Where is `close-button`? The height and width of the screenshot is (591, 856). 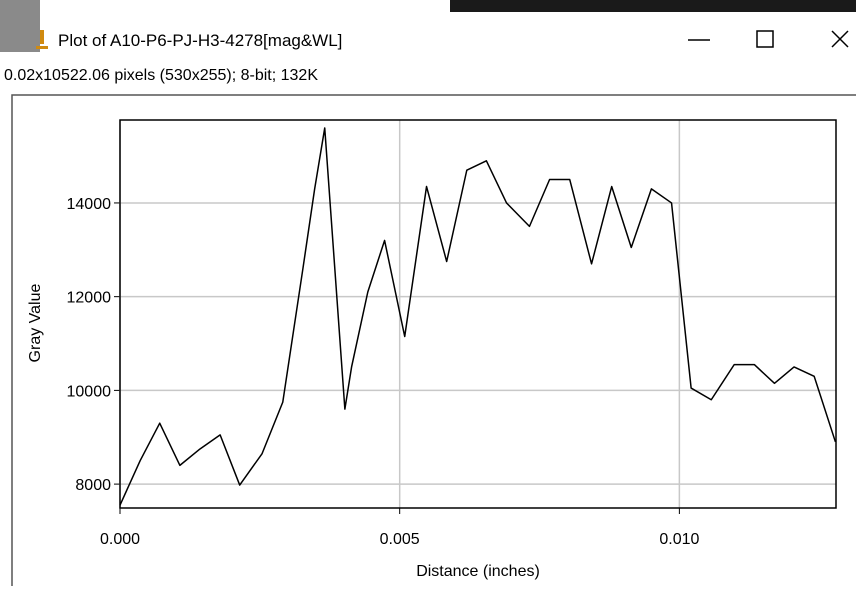
close-button is located at coordinates (840, 39).